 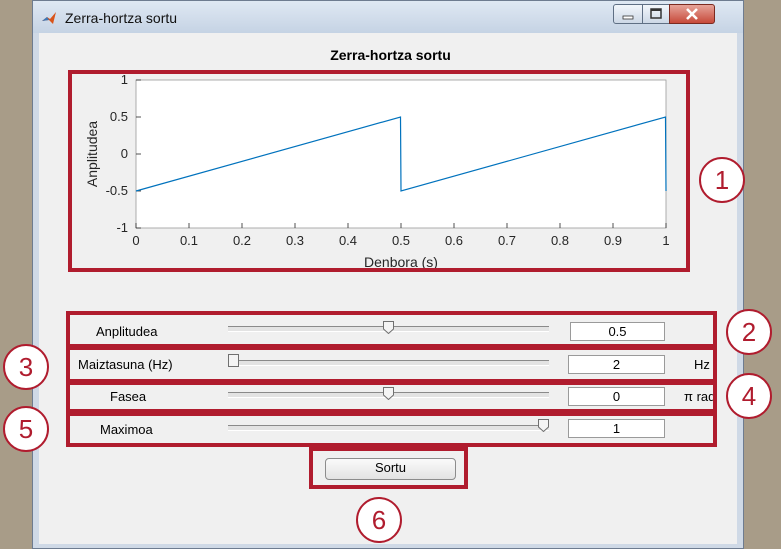 I want to click on annotation-marker-5: 5, so click(x=26, y=429).